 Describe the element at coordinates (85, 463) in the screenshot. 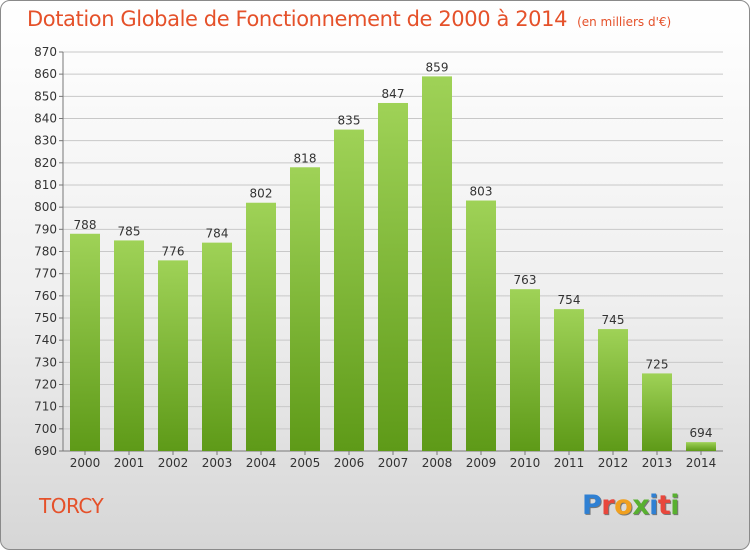

I see `x-tick-label: 2000` at that location.